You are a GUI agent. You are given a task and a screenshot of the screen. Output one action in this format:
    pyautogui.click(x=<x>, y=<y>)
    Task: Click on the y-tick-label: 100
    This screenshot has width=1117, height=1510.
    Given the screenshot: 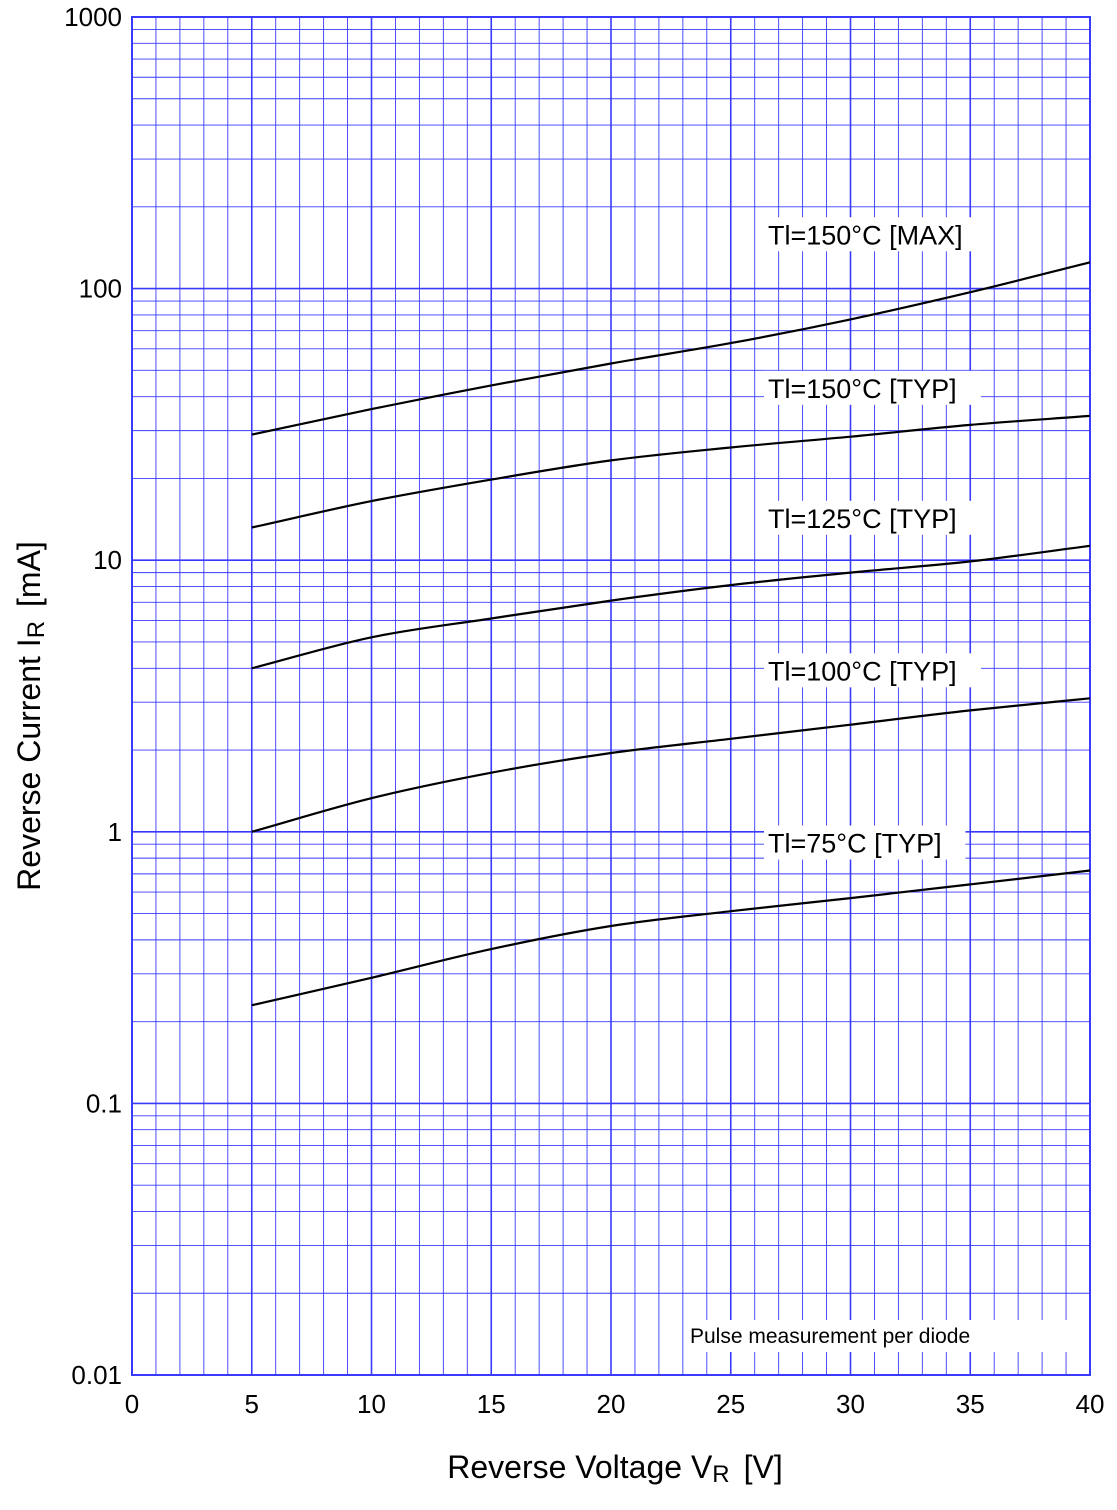 What is the action you would take?
    pyautogui.click(x=100, y=289)
    